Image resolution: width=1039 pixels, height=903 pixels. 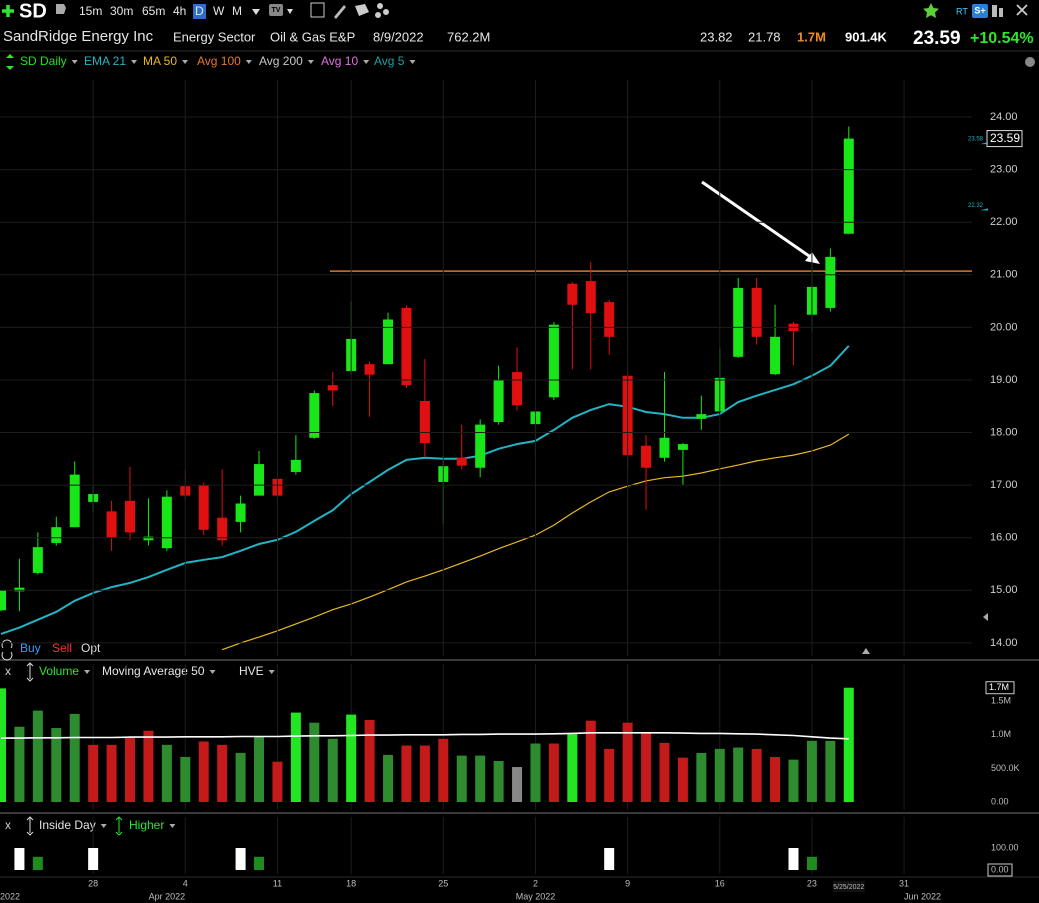 What do you see at coordinates (985, 617) in the screenshot?
I see `axis-marker` at bounding box center [985, 617].